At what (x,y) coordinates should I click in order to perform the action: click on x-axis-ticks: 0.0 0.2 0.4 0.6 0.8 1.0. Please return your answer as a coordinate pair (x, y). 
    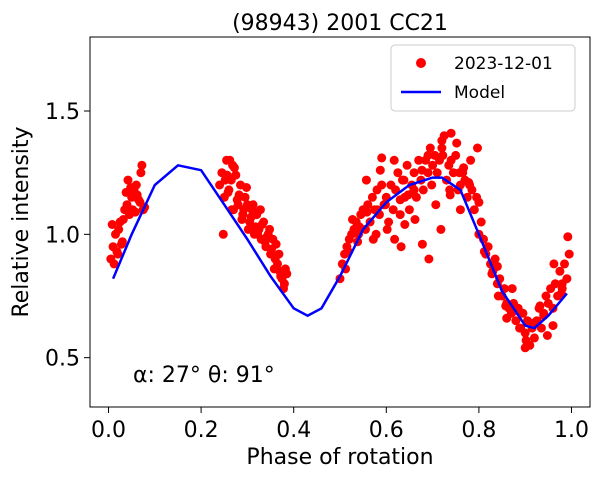
    Looking at the image, I should click on (340, 425).